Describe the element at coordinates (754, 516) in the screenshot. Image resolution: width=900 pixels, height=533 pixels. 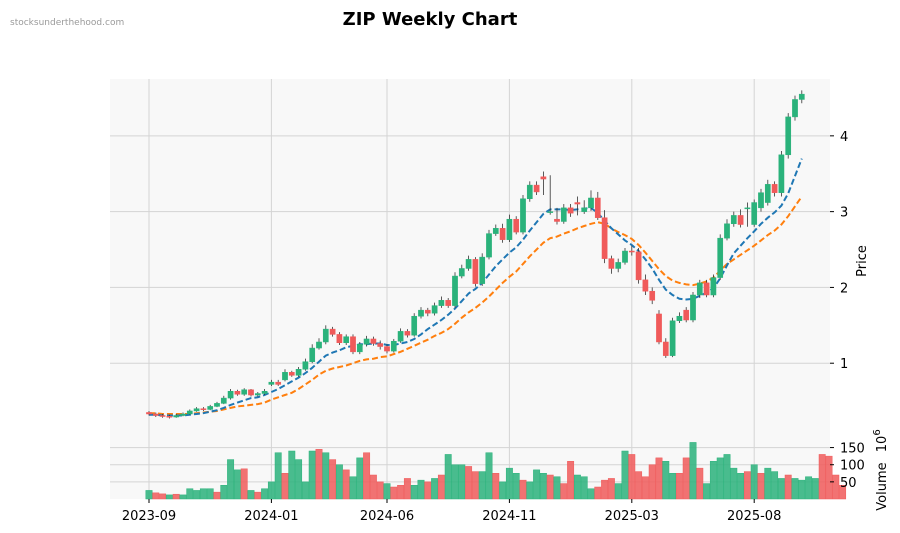
I see `x-tick-label: 2025-08` at that location.